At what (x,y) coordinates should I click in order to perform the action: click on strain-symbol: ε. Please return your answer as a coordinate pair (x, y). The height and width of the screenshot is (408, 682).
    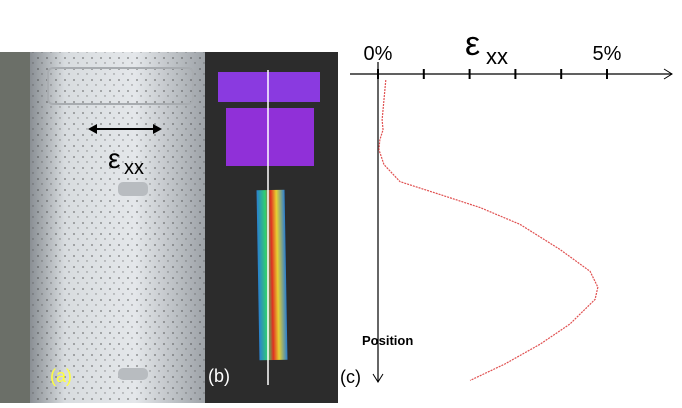
    Looking at the image, I should click on (114, 158).